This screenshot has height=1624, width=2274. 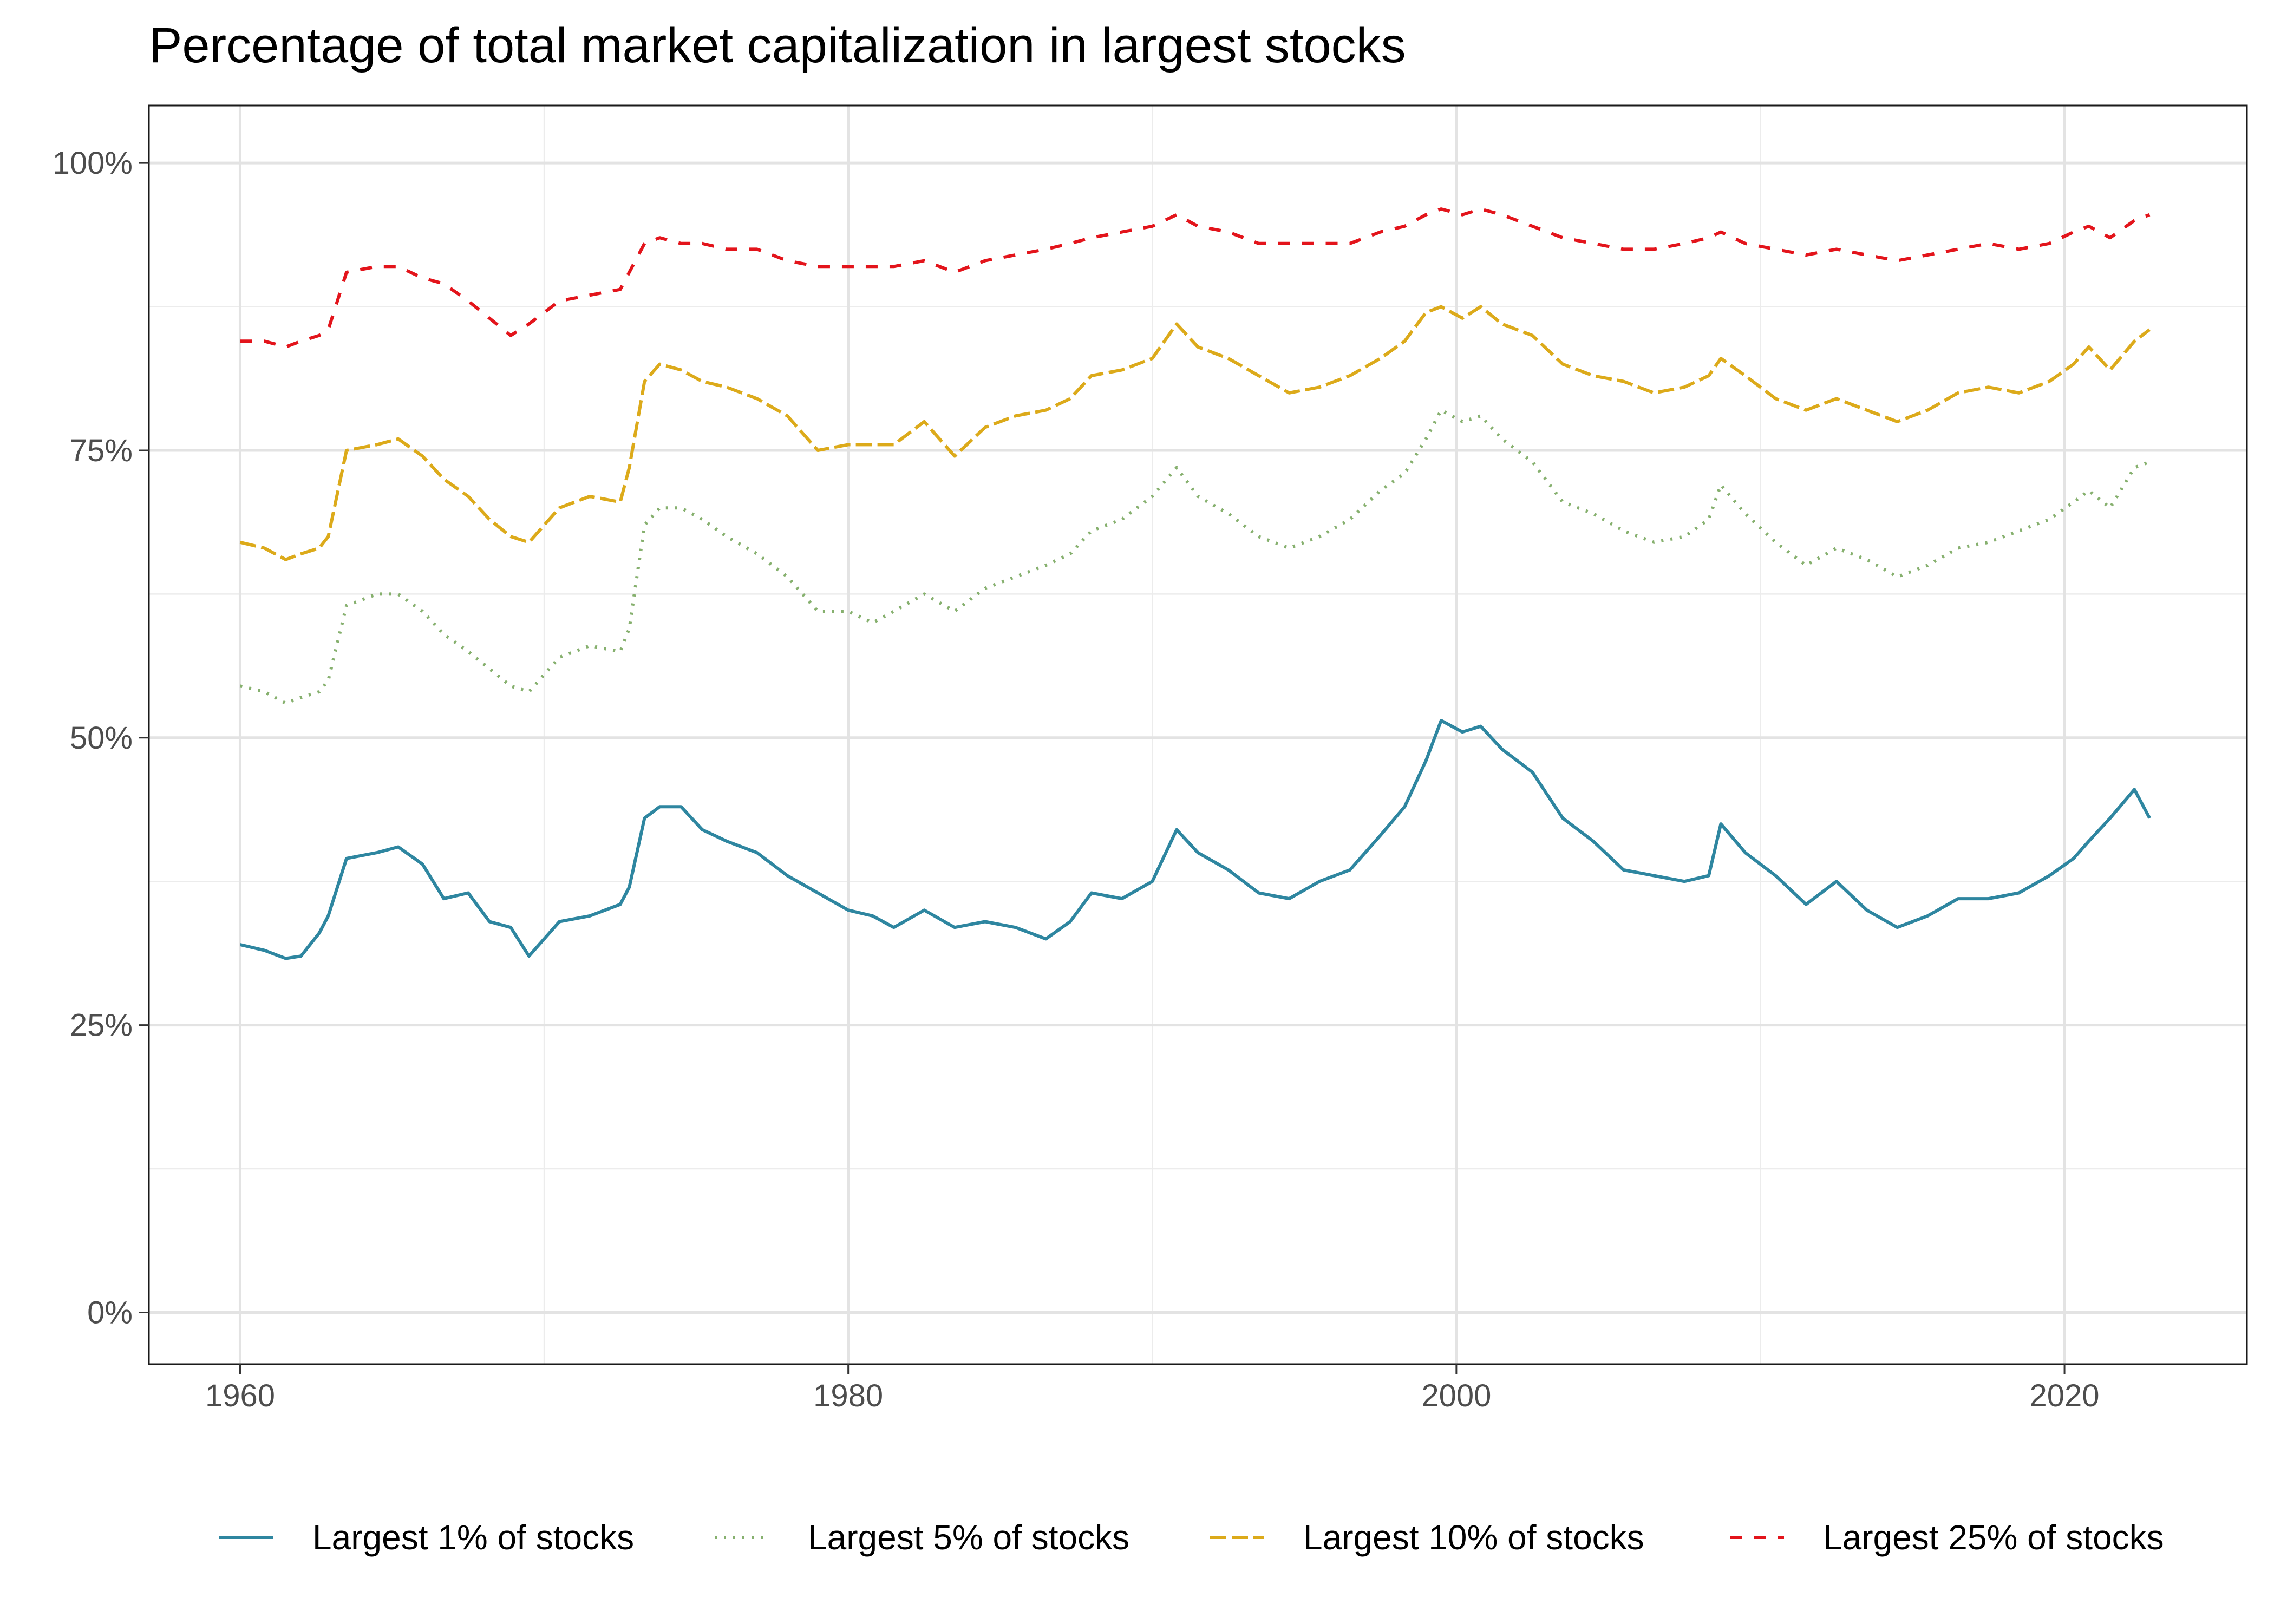 What do you see at coordinates (969, 1537) in the screenshot?
I see `legend-label-2: Largest 5% of stocks` at bounding box center [969, 1537].